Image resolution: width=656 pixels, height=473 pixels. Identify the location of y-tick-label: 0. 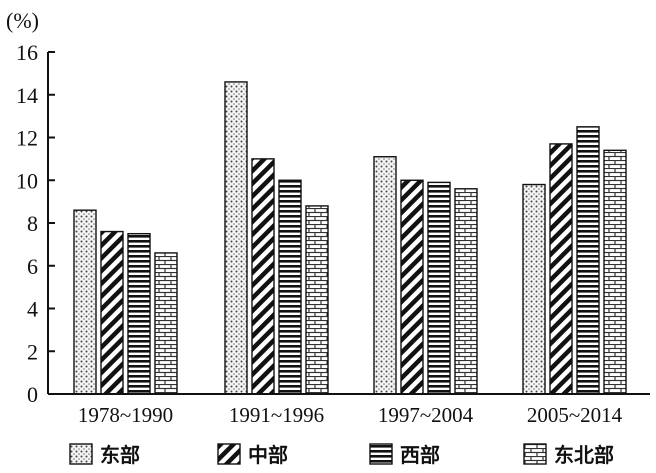
(32, 394).